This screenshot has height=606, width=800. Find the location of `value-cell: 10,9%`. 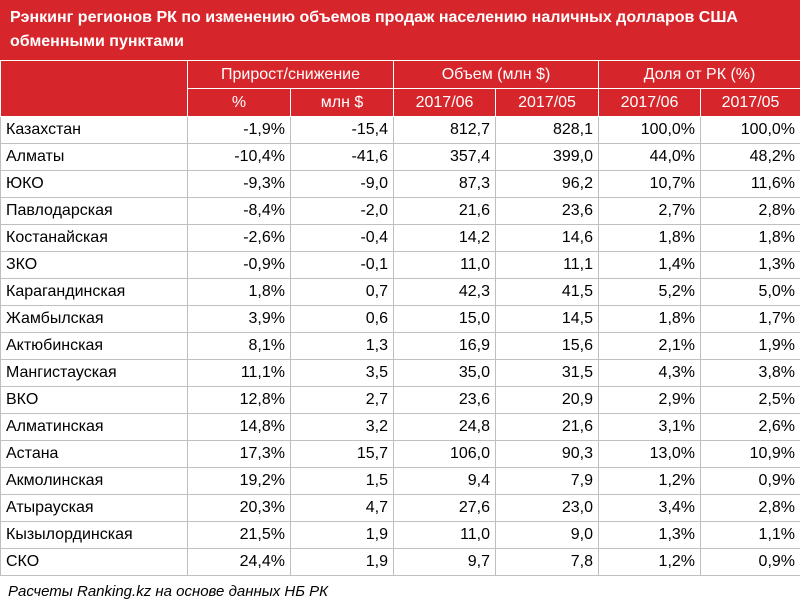

value-cell: 10,9% is located at coordinates (750, 454).